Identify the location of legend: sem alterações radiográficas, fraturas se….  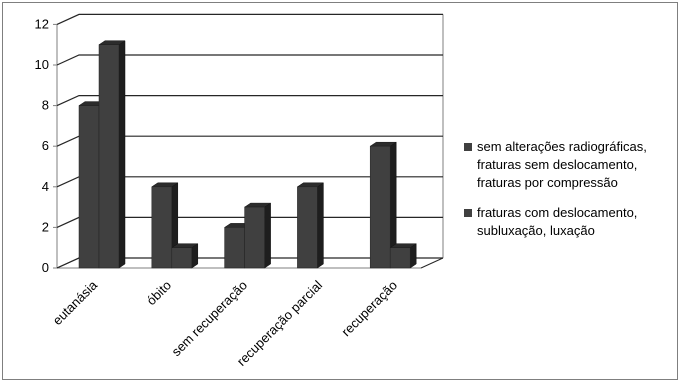
(555, 188).